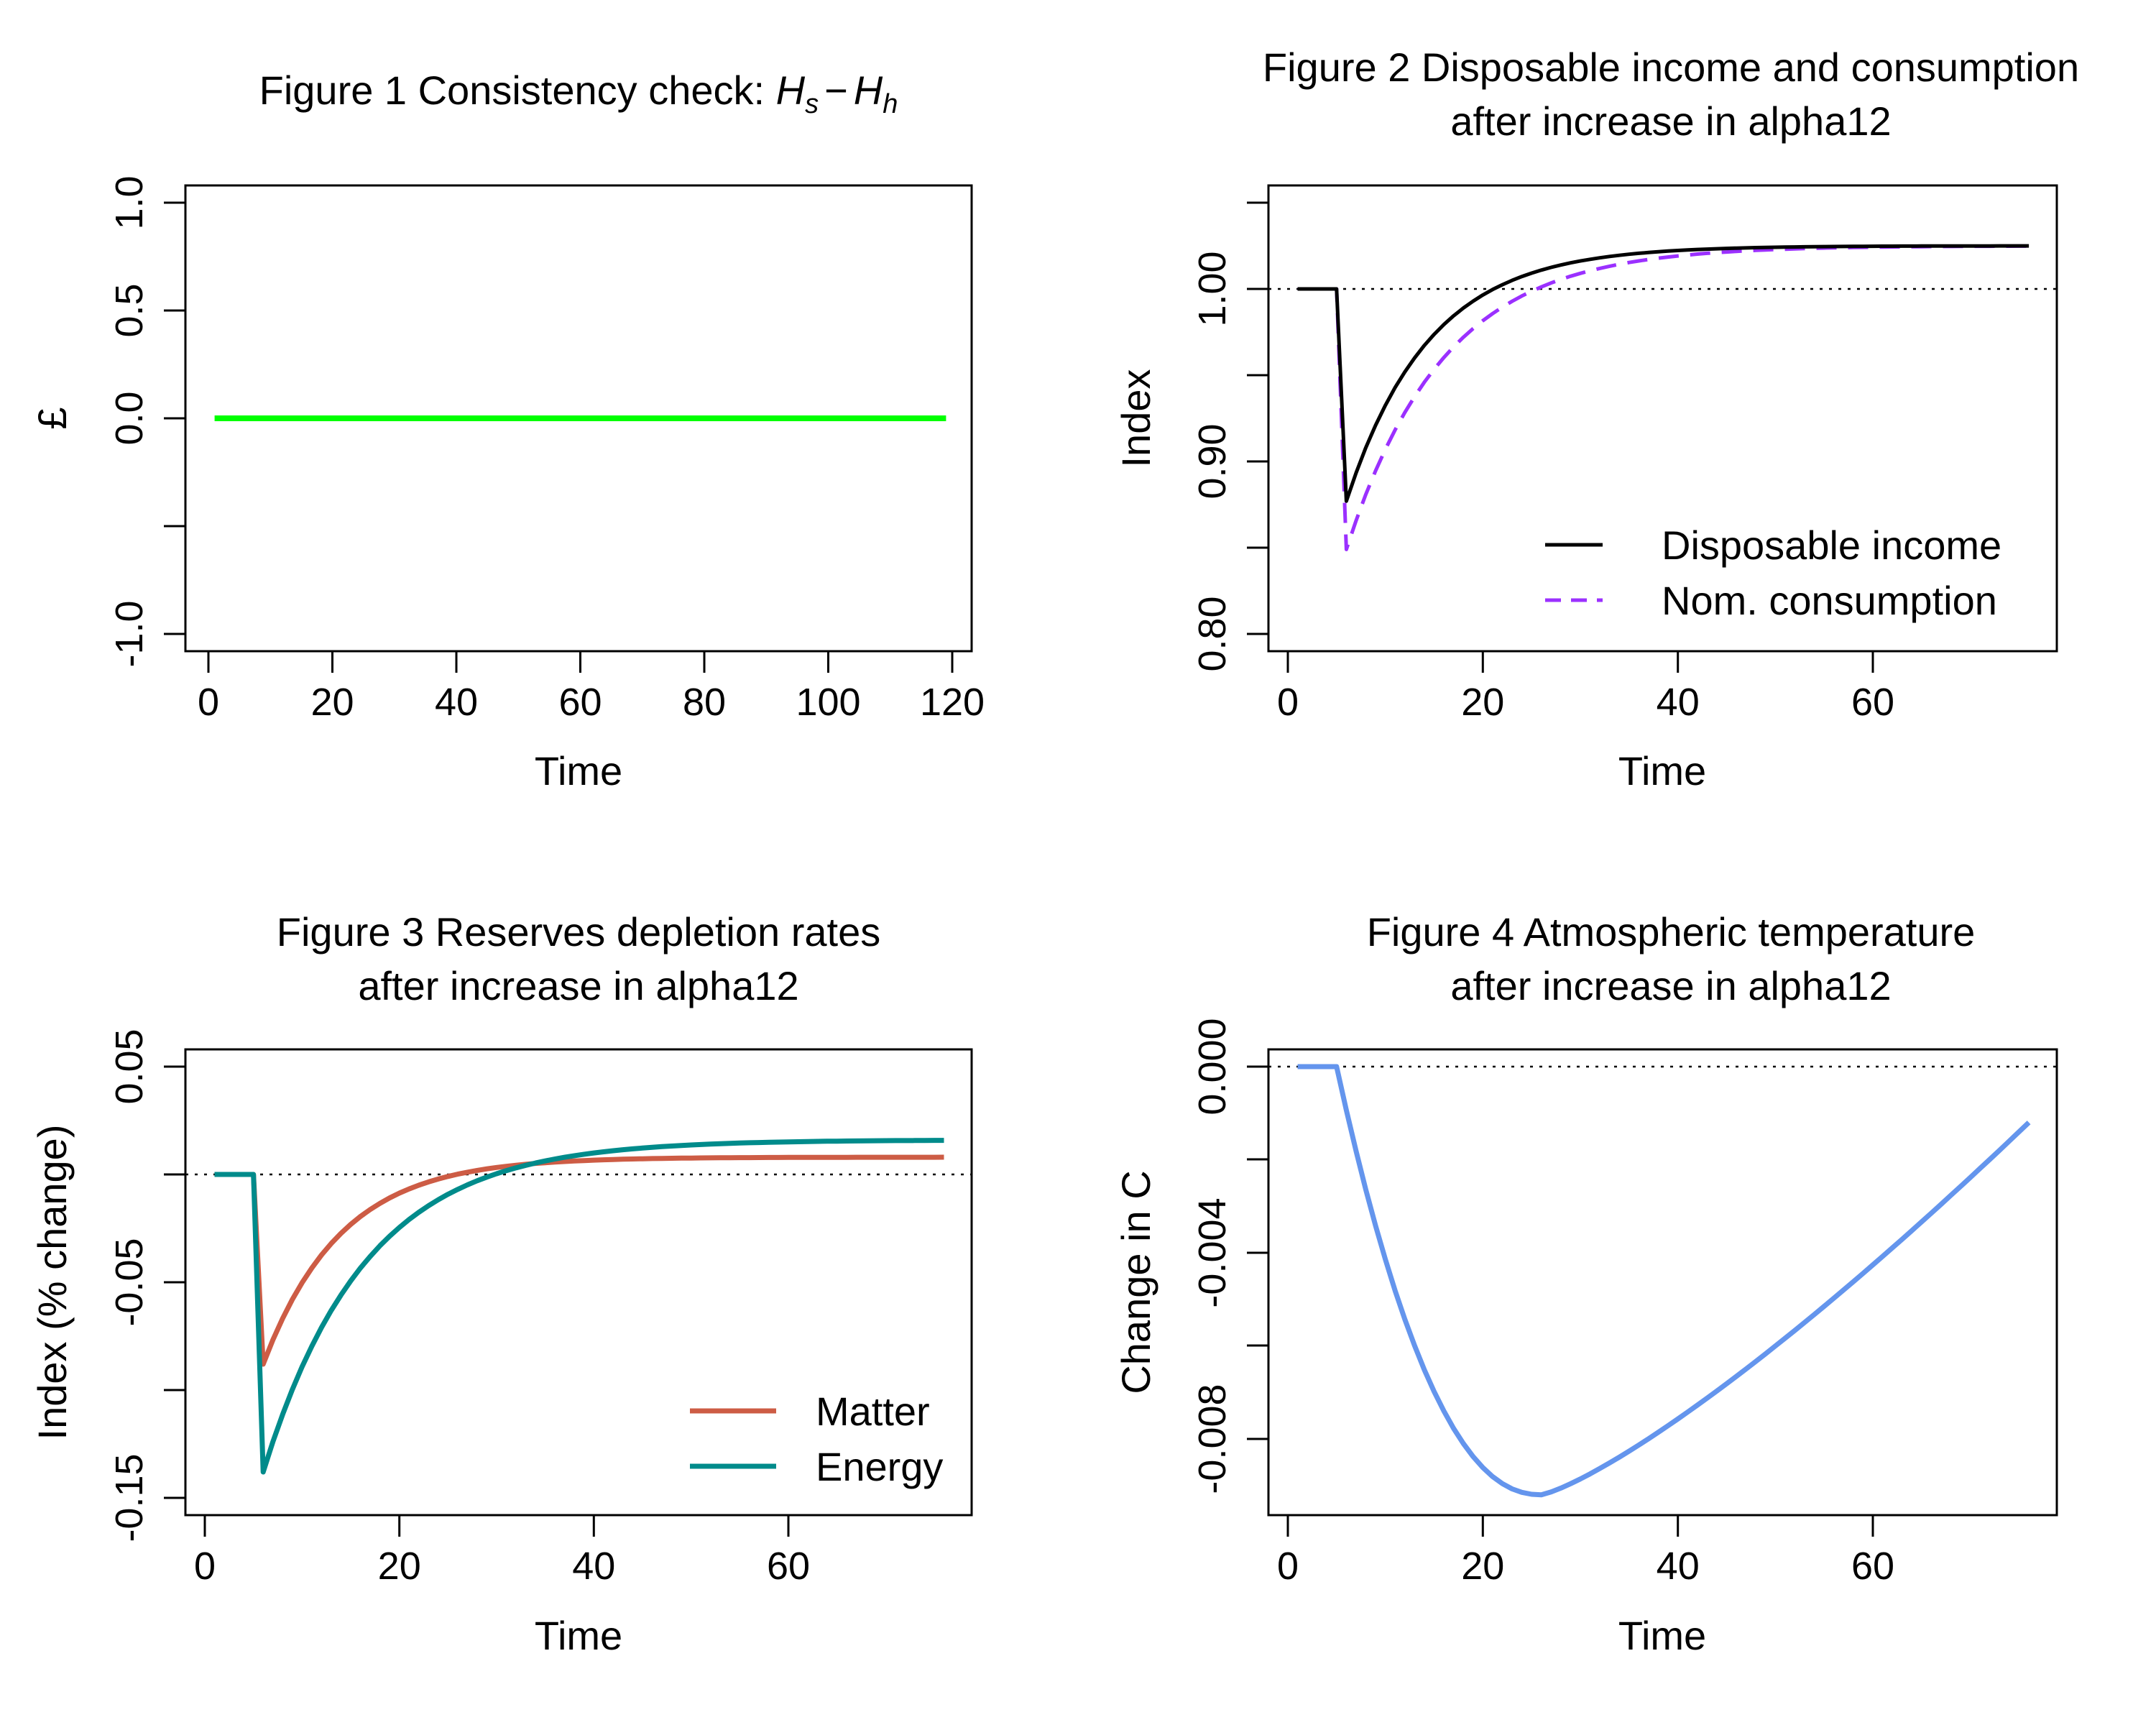 This screenshot has width=2156, height=1725. I want to click on panel-4-x-axis: 0 20 40 60, so click(1585, 1551).